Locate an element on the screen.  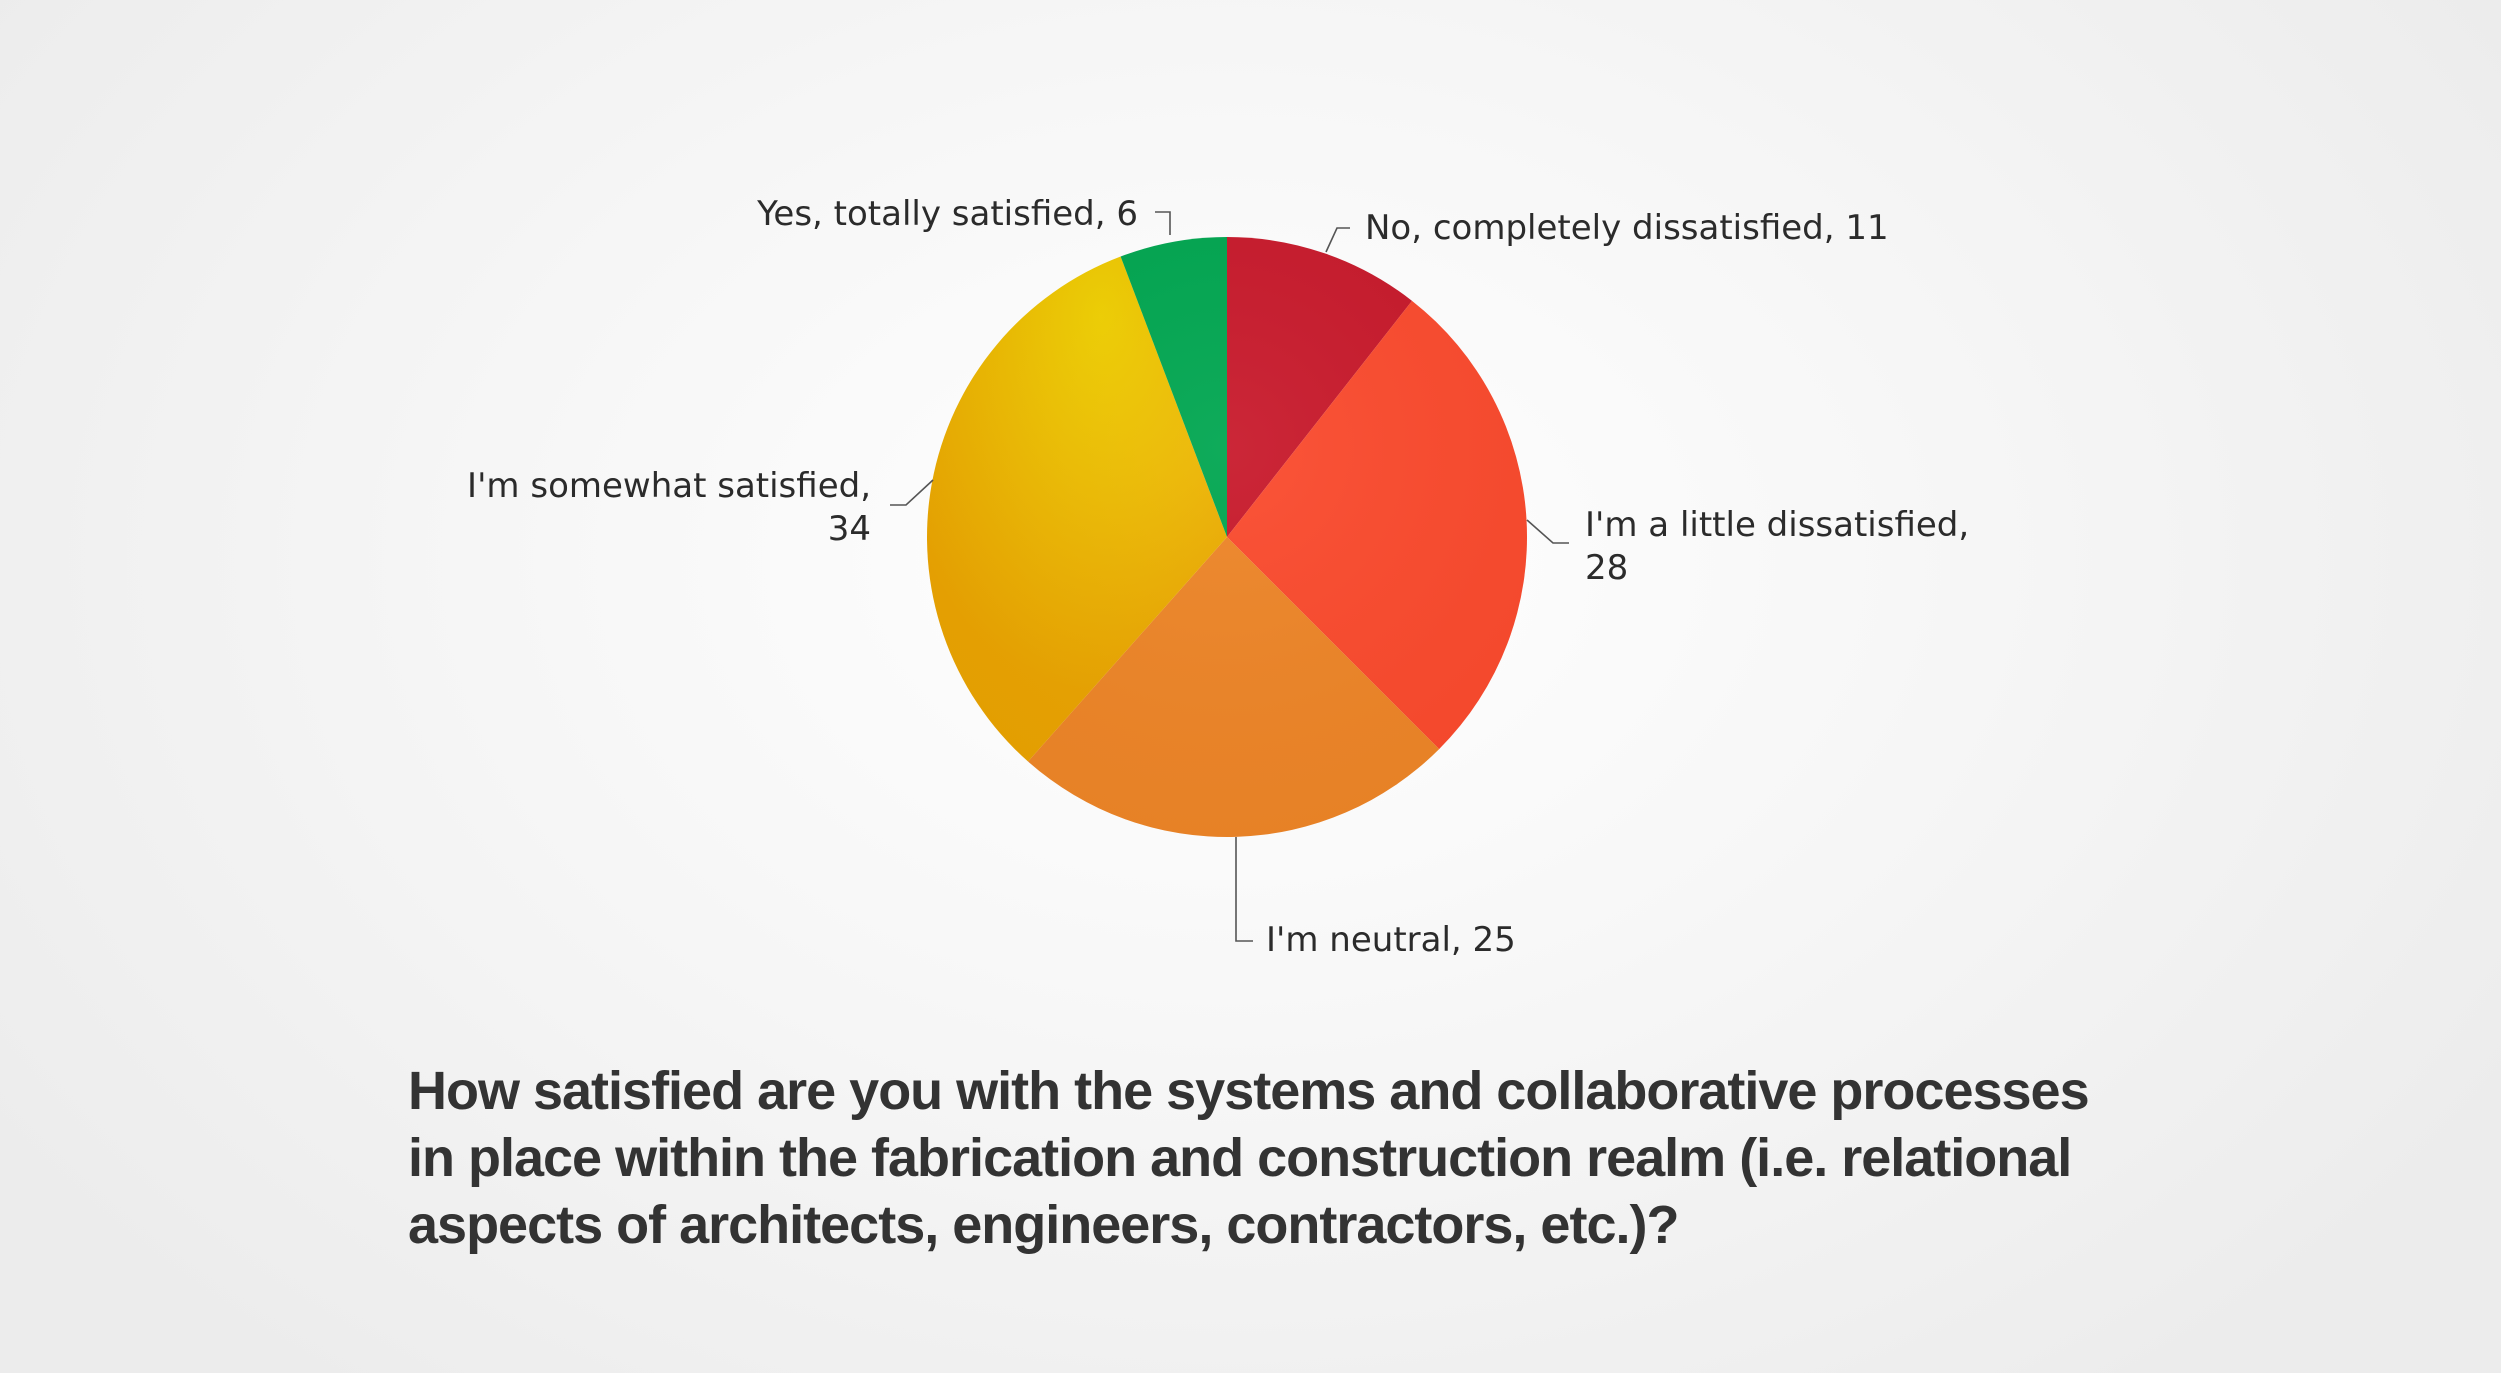
leader-line-no-completely-dissatisfied is located at coordinates (1337, 240).